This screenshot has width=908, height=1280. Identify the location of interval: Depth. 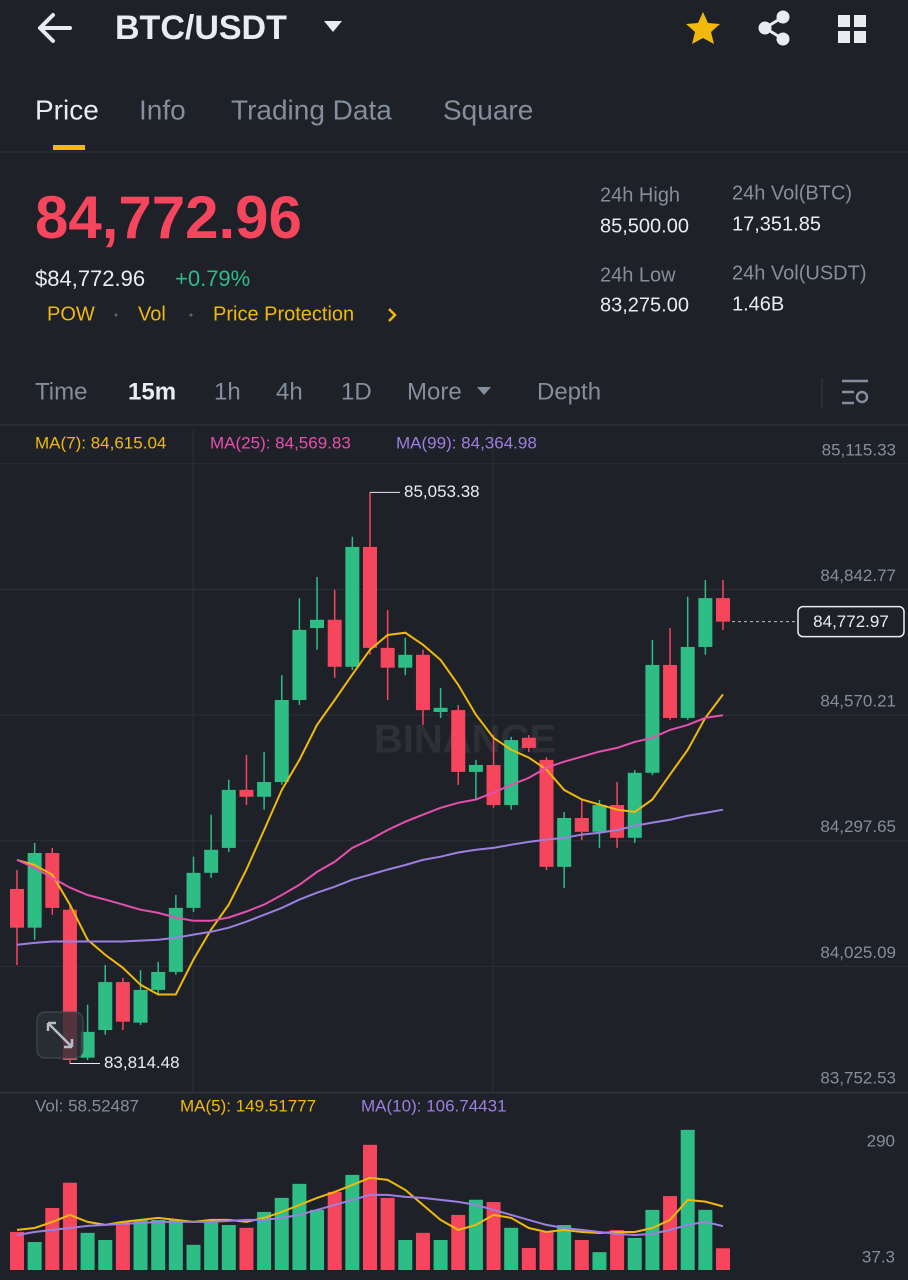
(569, 391).